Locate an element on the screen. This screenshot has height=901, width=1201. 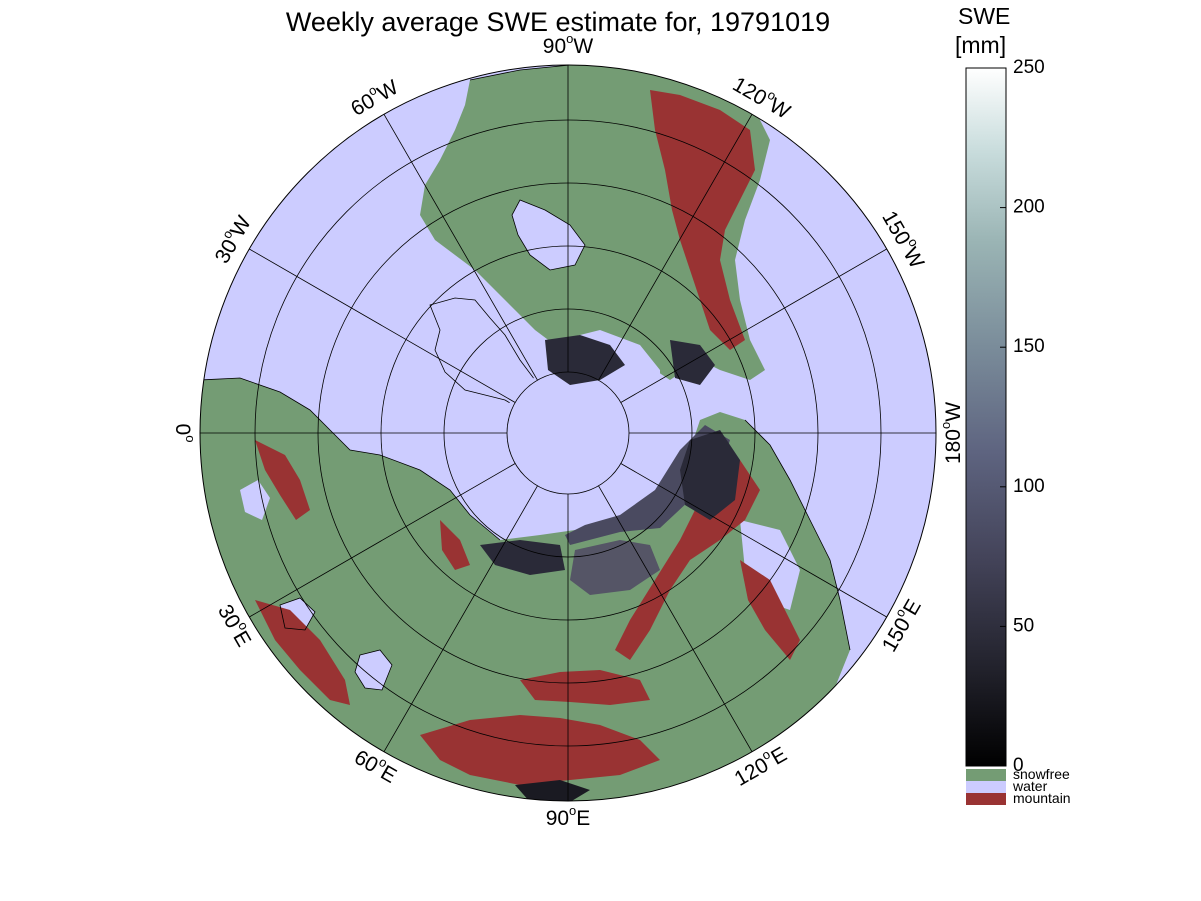
snow-canadian-archipelago is located at coordinates (585, 360).